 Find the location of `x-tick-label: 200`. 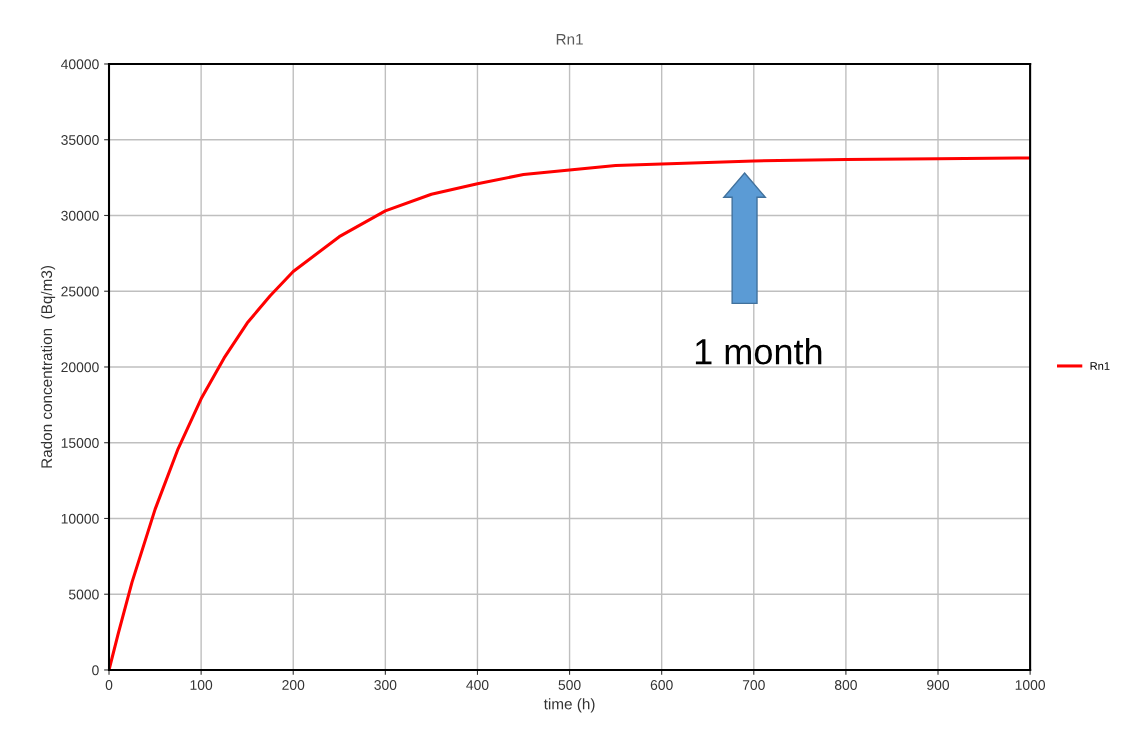

x-tick-label: 200 is located at coordinates (293, 685).